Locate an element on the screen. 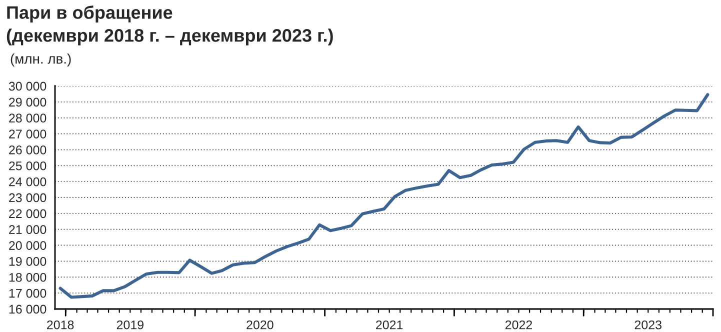 Image resolution: width=721 pixels, height=332 pixels. y-tick-label: 30 000 is located at coordinates (27, 86).